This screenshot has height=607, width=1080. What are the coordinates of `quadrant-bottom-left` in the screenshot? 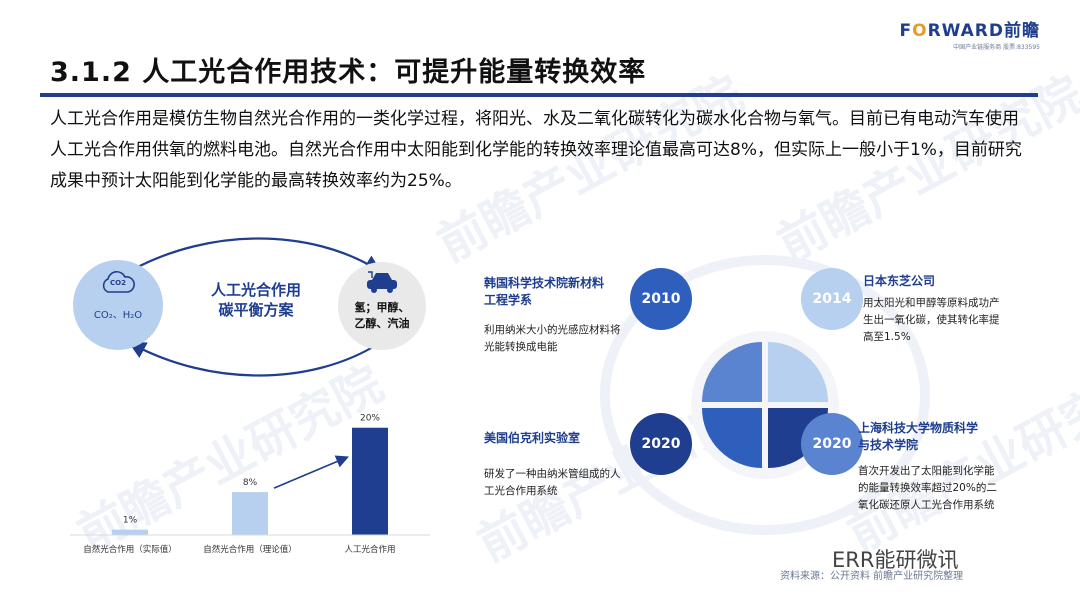 It's located at (732, 438).